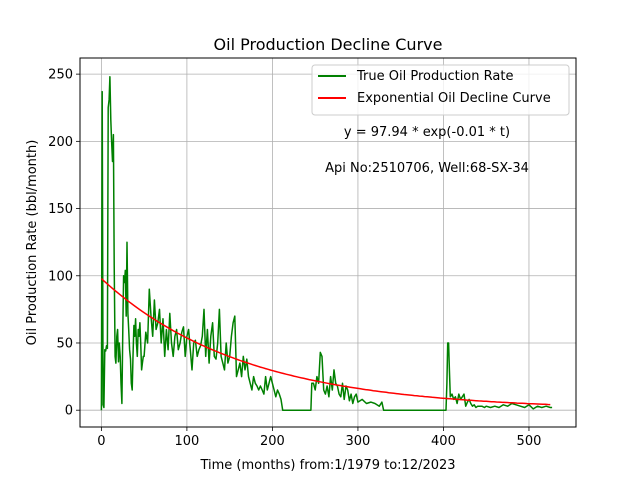 Image resolution: width=640 pixels, height=480 pixels. I want to click on legend-box, so click(440, 90).